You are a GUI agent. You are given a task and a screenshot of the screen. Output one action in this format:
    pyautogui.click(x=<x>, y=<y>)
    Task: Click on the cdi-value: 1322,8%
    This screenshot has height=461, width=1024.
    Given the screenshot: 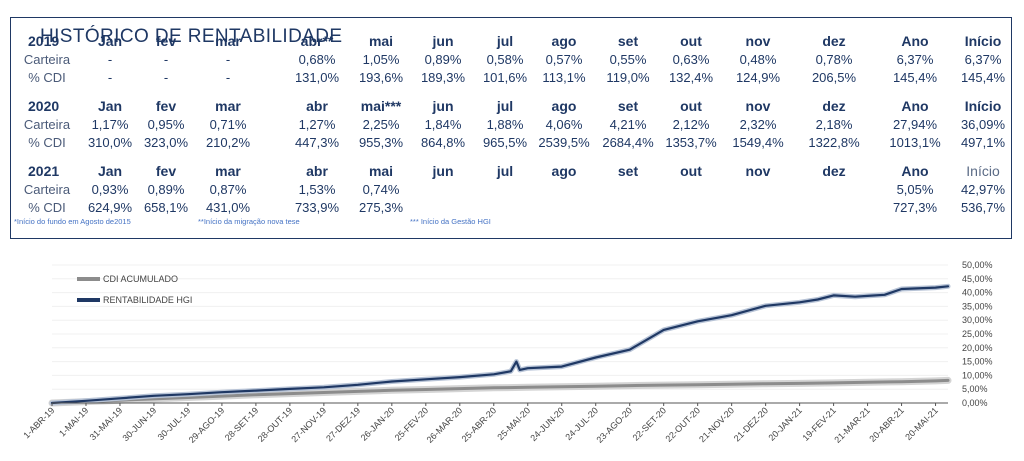 What is the action you would take?
    pyautogui.click(x=834, y=142)
    